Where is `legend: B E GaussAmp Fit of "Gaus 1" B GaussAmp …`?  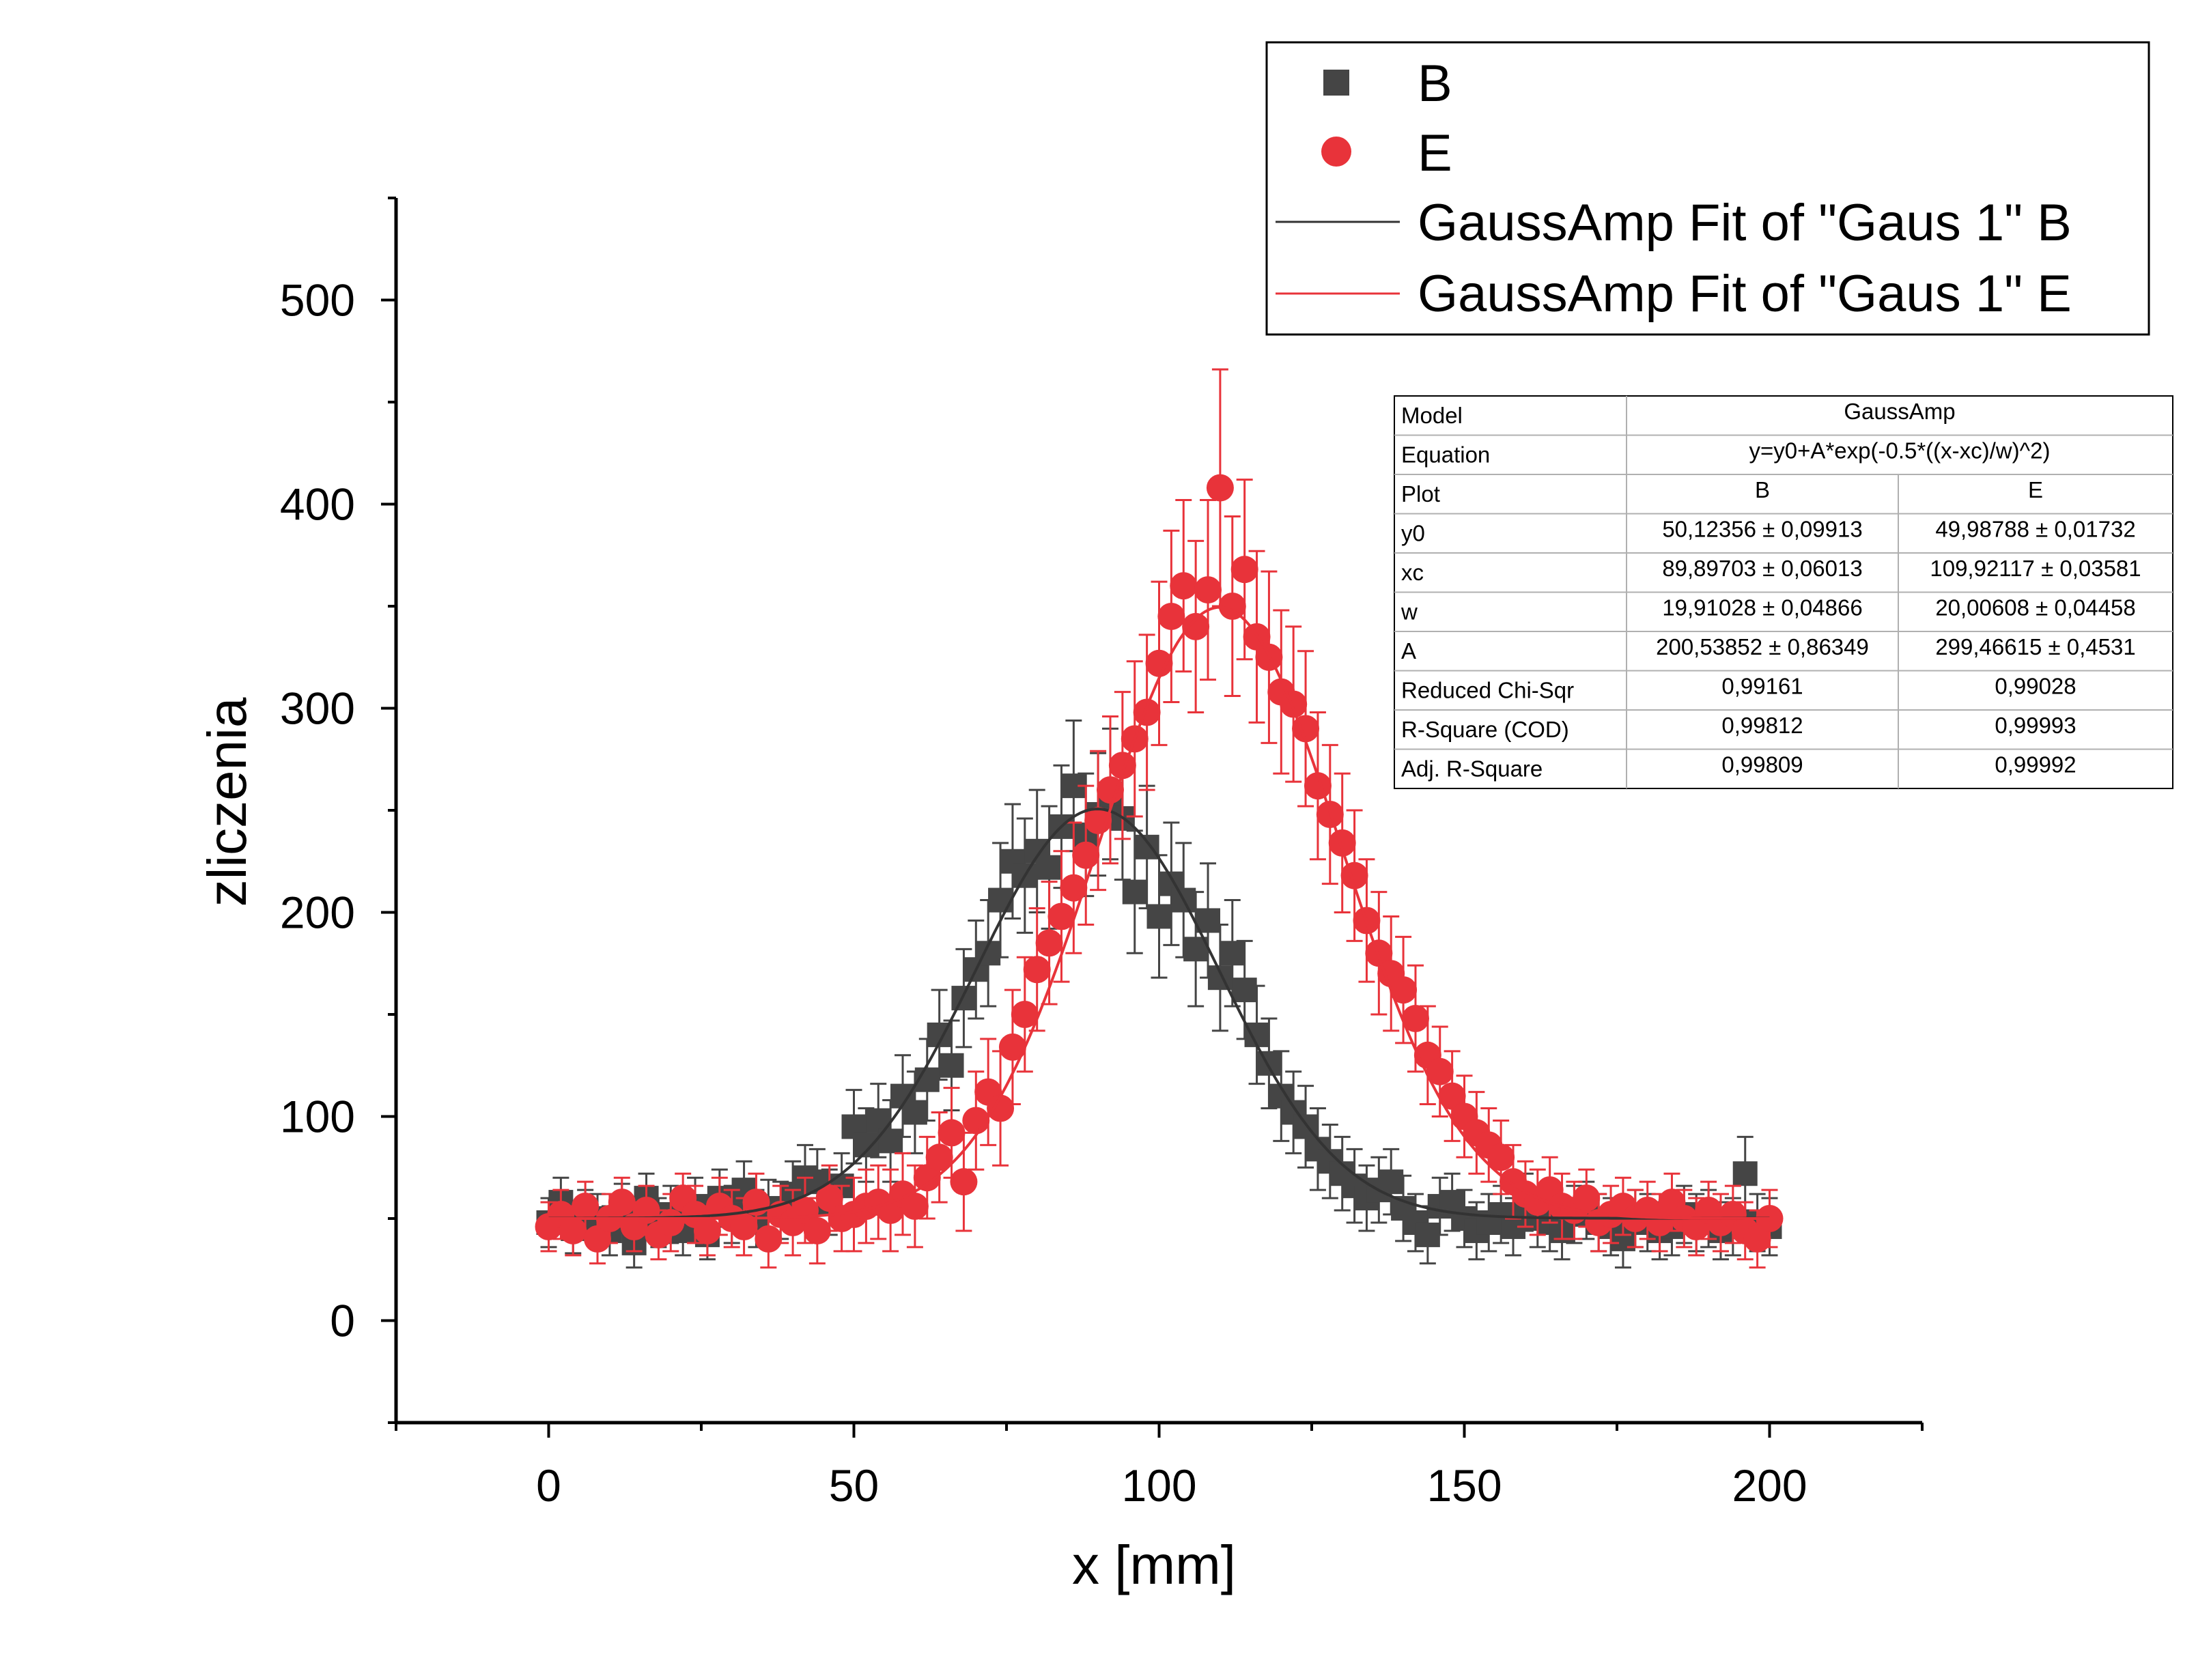 legend: B E GaussAmp Fit of "Gaus 1" B GaussAmp … is located at coordinates (1708, 188).